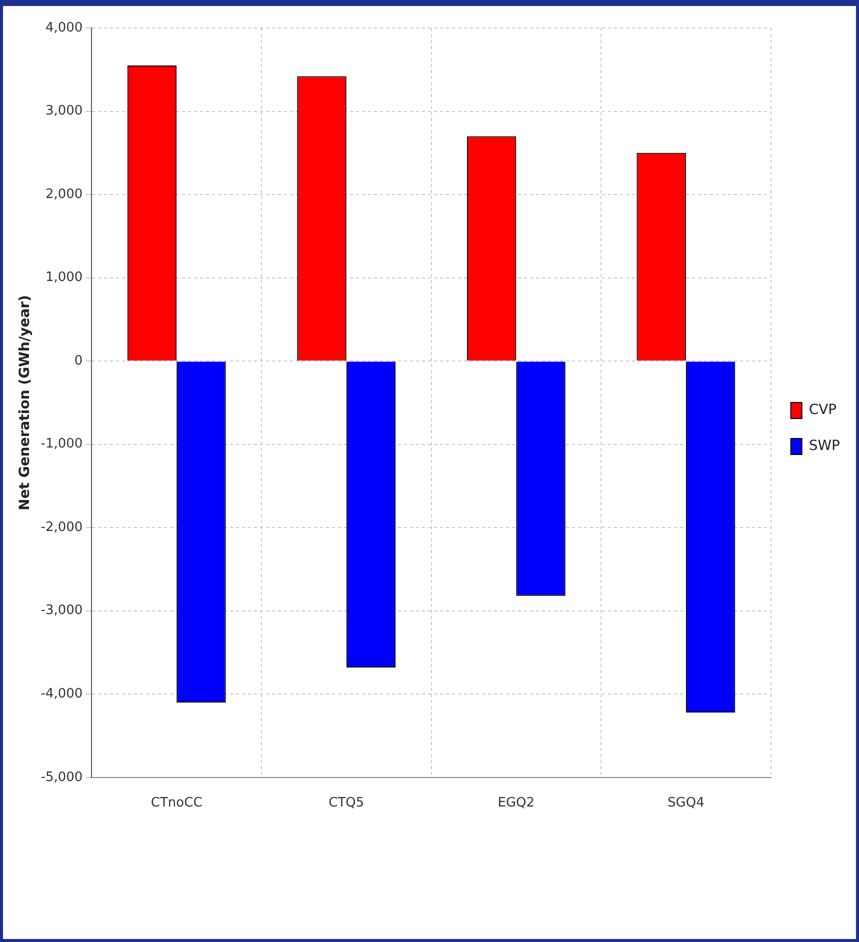  What do you see at coordinates (824, 446) in the screenshot?
I see `legend-label: SWP` at bounding box center [824, 446].